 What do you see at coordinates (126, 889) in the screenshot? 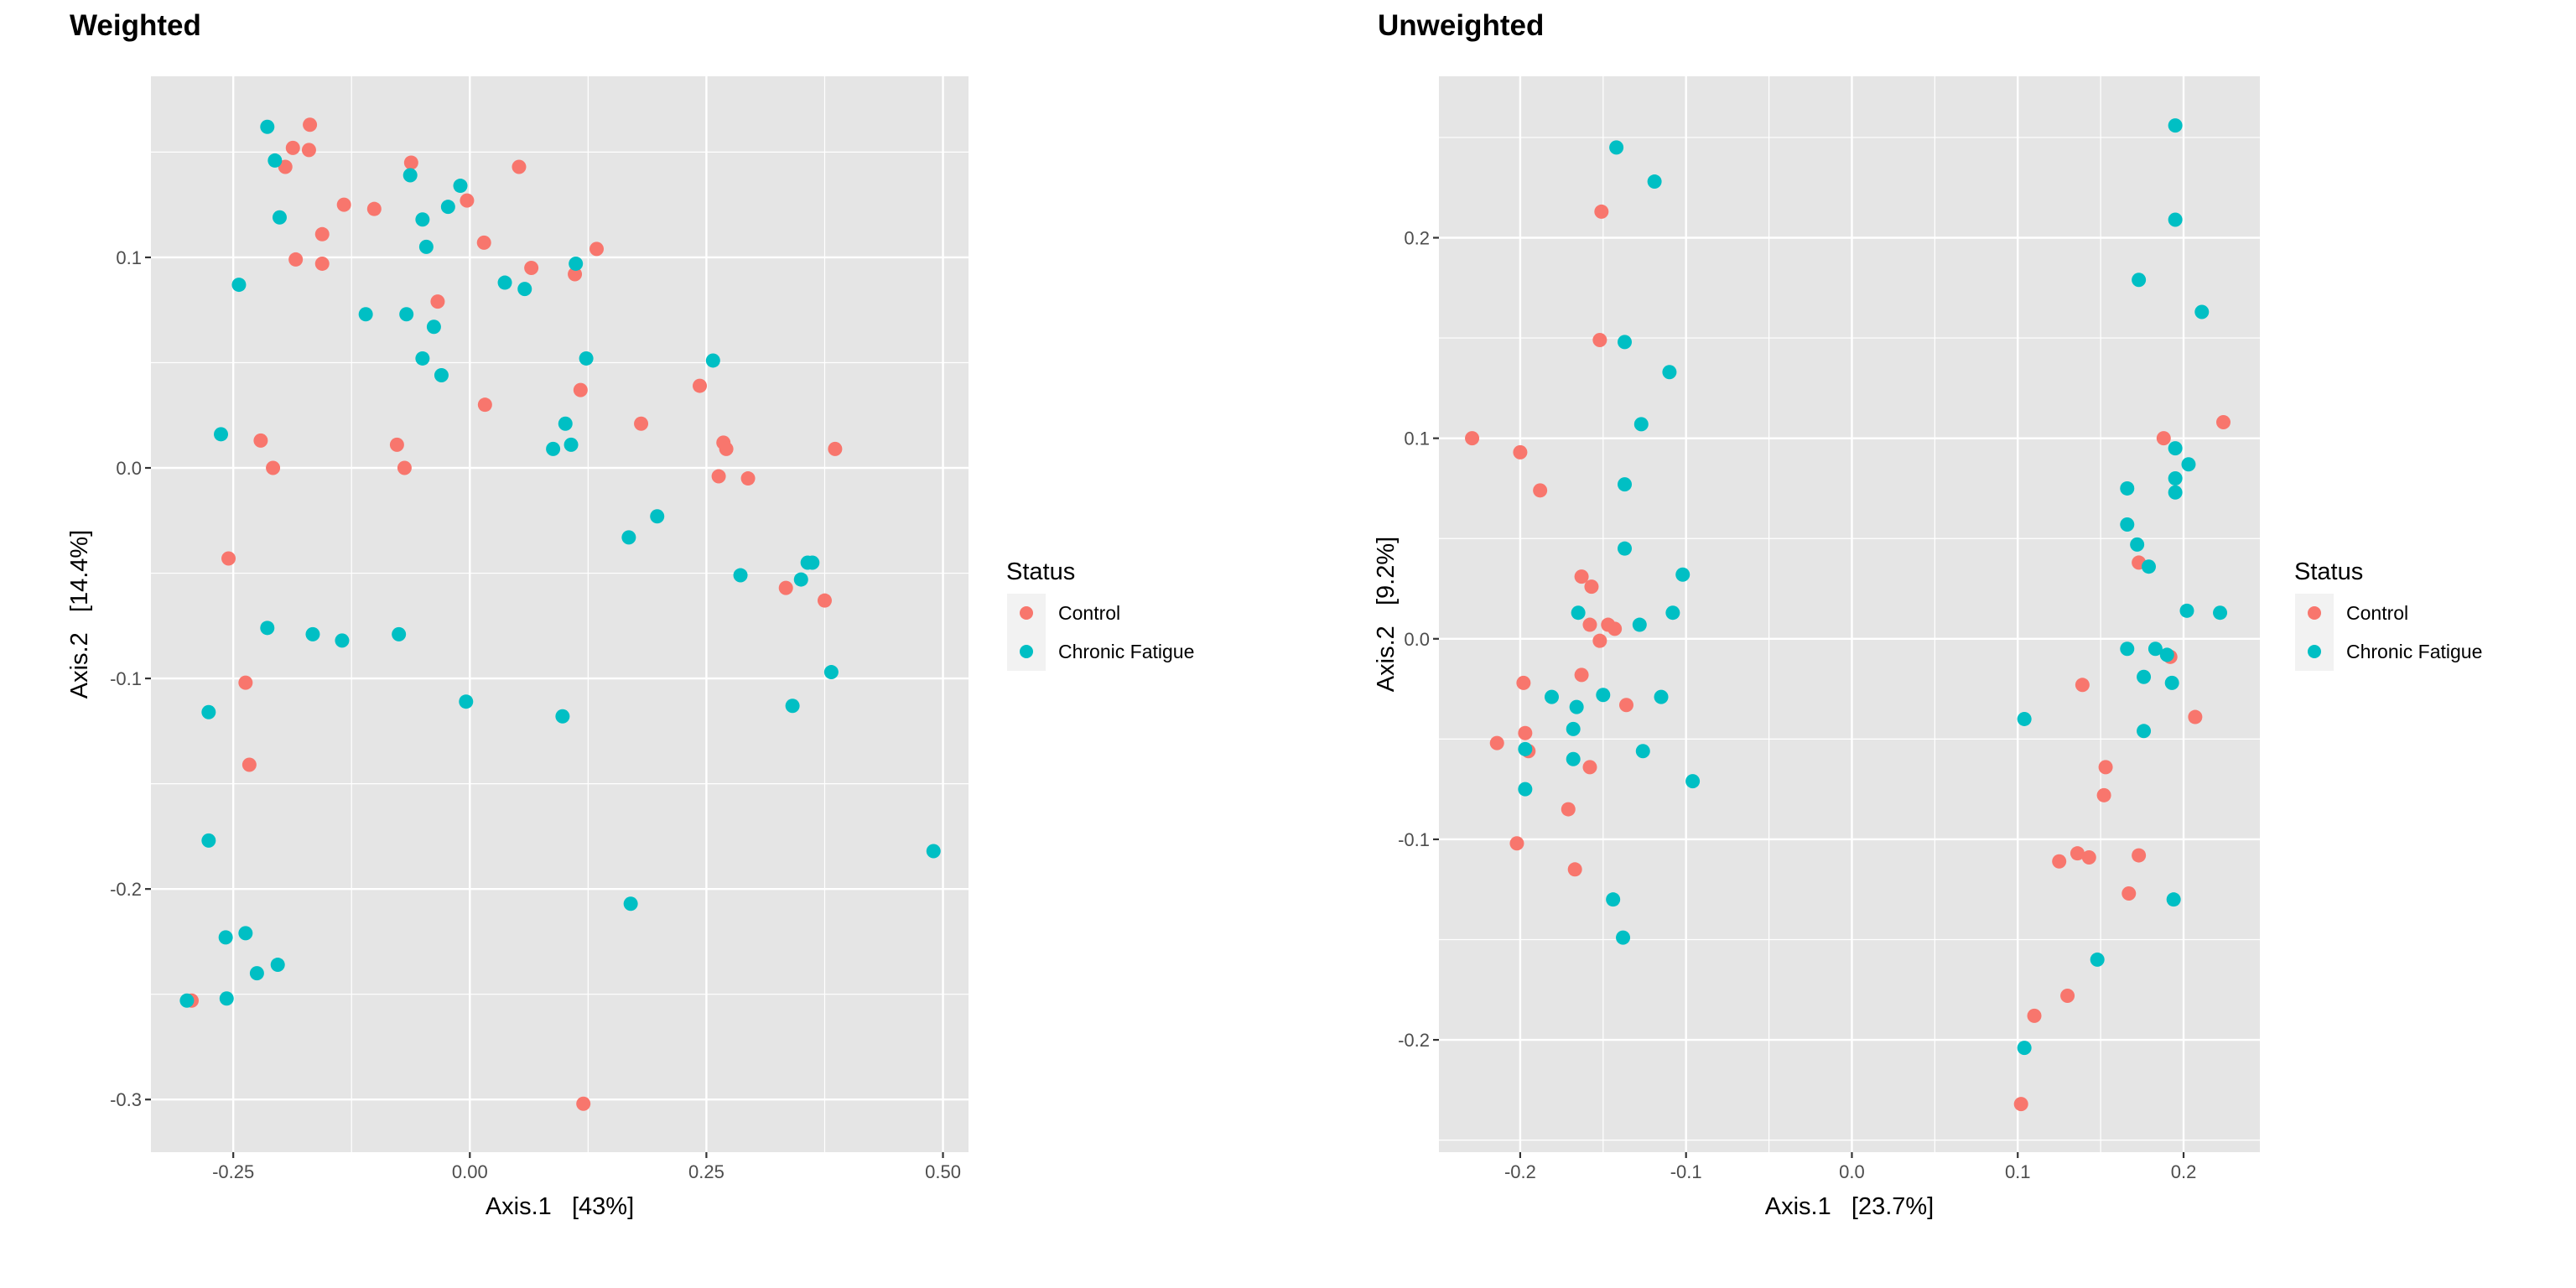
I see `y-tick-label: -0.2` at bounding box center [126, 889].